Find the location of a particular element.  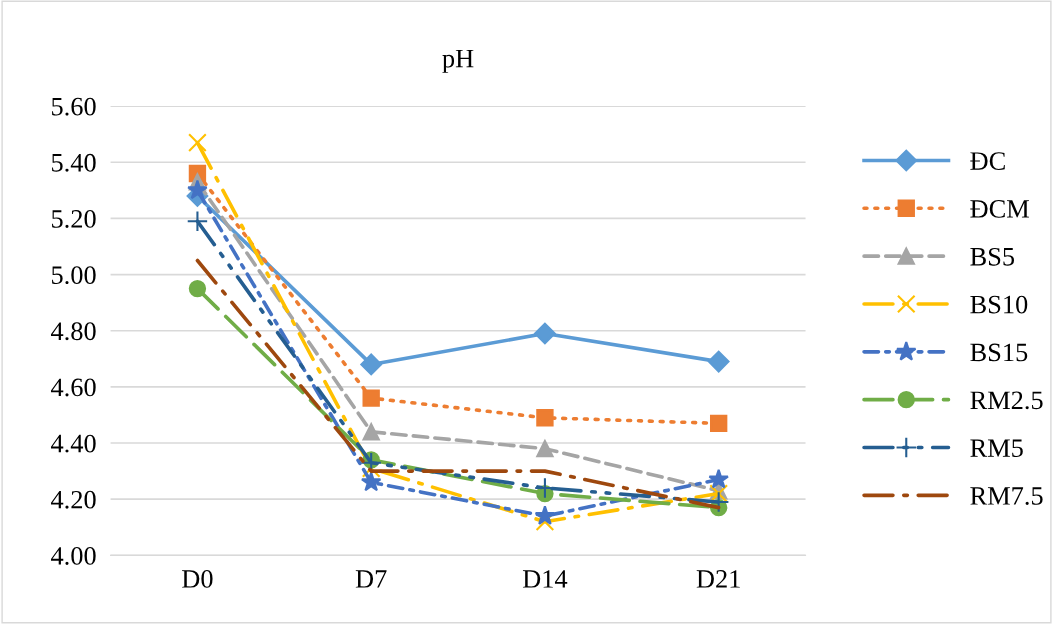

y-tick-label: 4.00 is located at coordinates (73, 555).